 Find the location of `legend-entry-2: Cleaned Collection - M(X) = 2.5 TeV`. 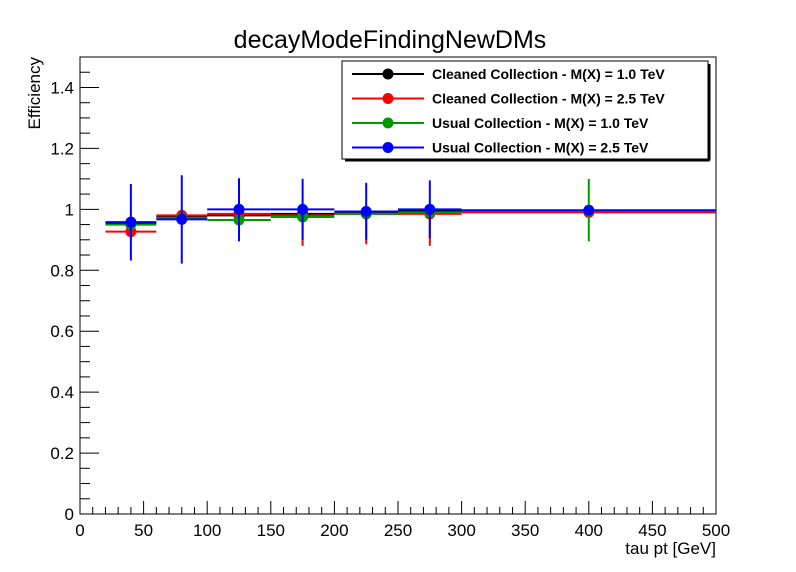

legend-entry-2: Cleaned Collection - M(X) = 2.5 TeV is located at coordinates (508, 99).